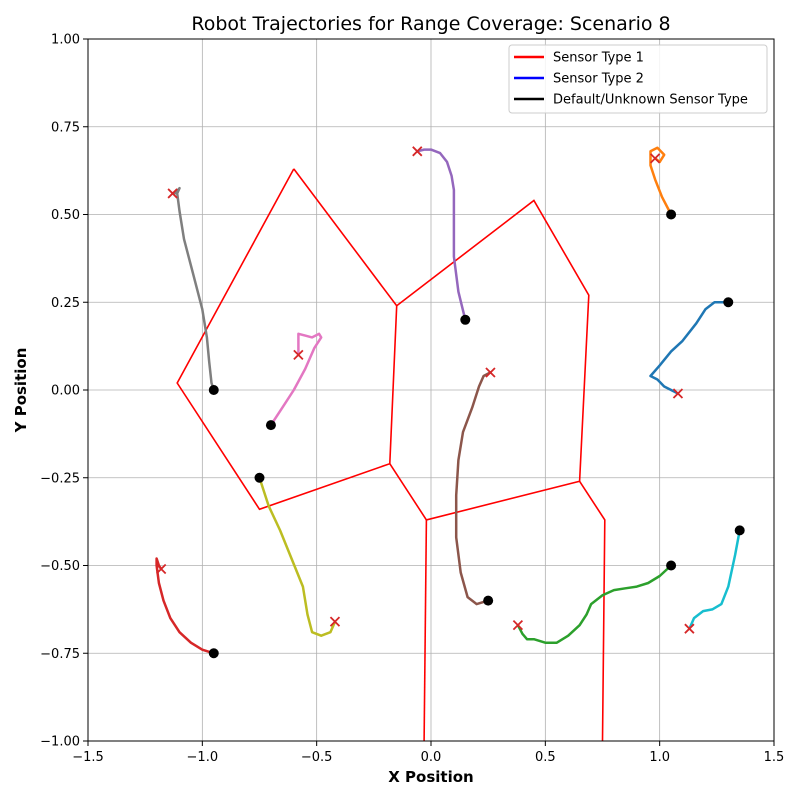  I want to click on x-tick-label: 1.5, so click(774, 757).